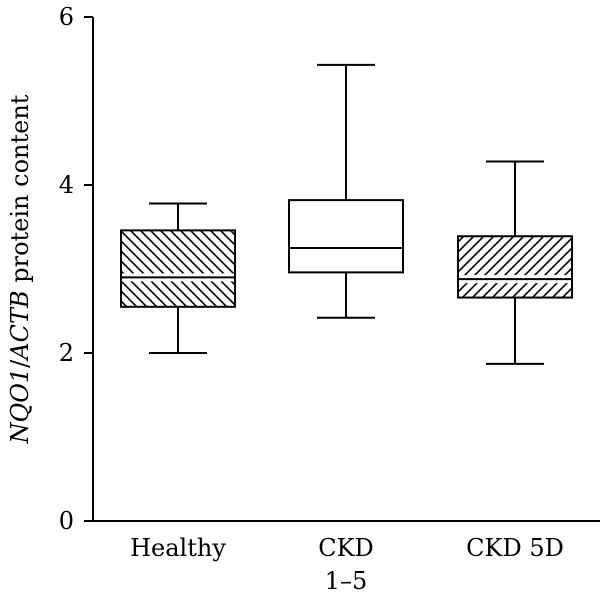  Describe the element at coordinates (66, 17) in the screenshot. I see `y-tick-label-6: 6` at that location.